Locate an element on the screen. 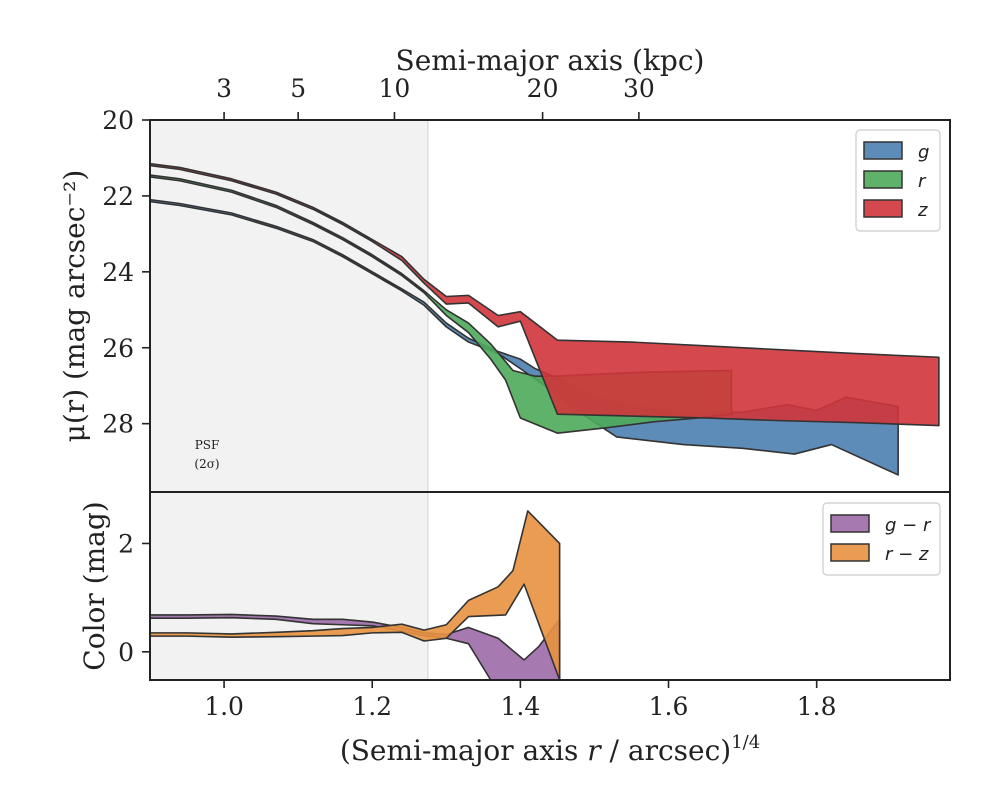 This screenshot has width=1000, height=800. x-axis-label-main: (Semi-major axis is located at coordinates (463, 750).